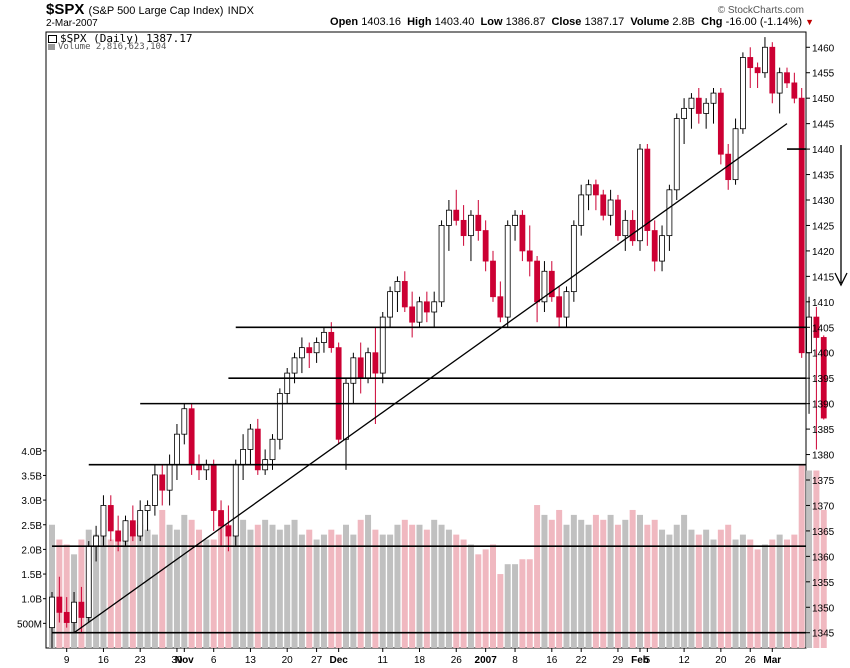 The image size is (850, 668). What do you see at coordinates (420, 660) in the screenshot?
I see `x-tick-label: 18` at bounding box center [420, 660].